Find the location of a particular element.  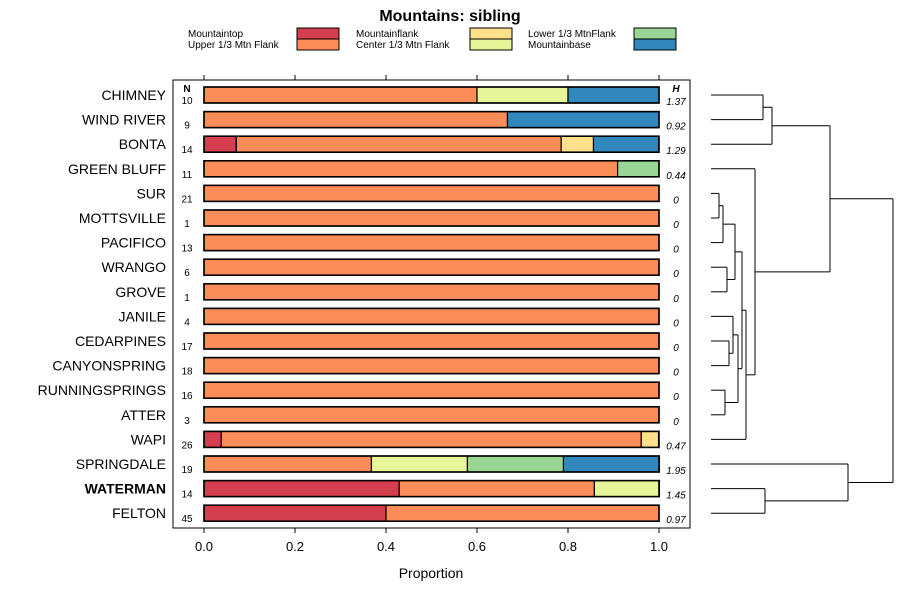

bar-row: CANYONSPRING 18 0 is located at coordinates (365, 367).